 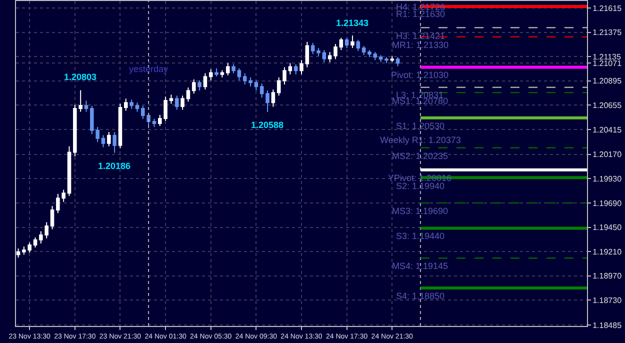 I want to click on ref-line-label: Pivot: 1.21030, so click(x=420, y=75).